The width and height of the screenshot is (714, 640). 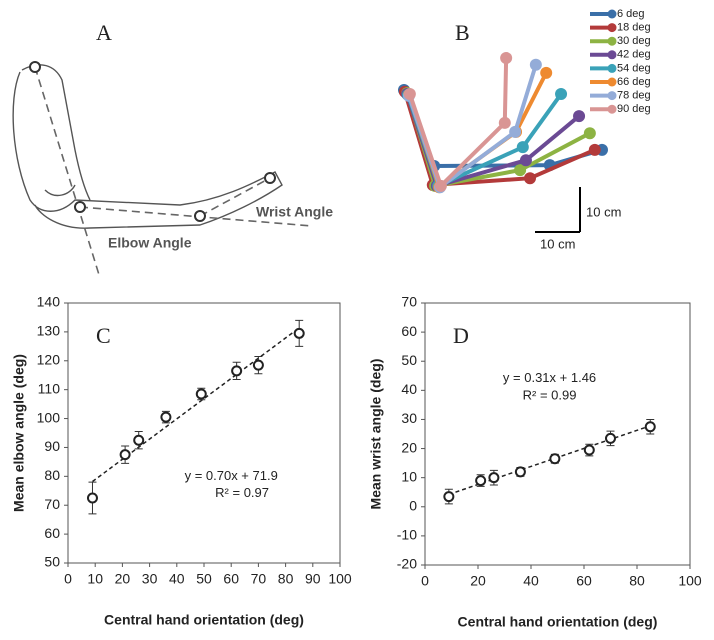 I want to click on y-tick-label: 100, so click(x=49, y=417).